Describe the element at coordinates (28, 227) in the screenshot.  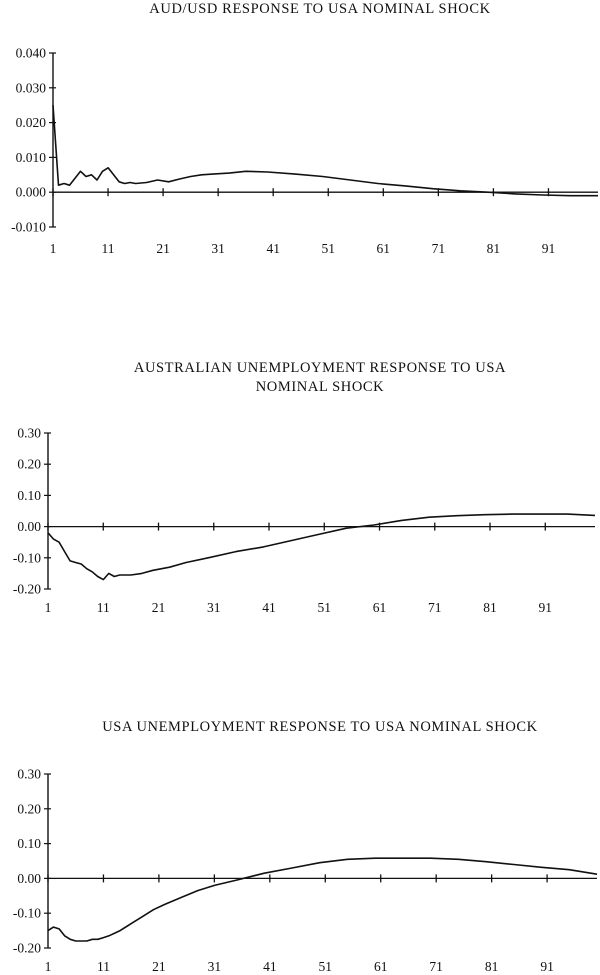
I see `chart-1-y-tick-label: -0.010` at that location.